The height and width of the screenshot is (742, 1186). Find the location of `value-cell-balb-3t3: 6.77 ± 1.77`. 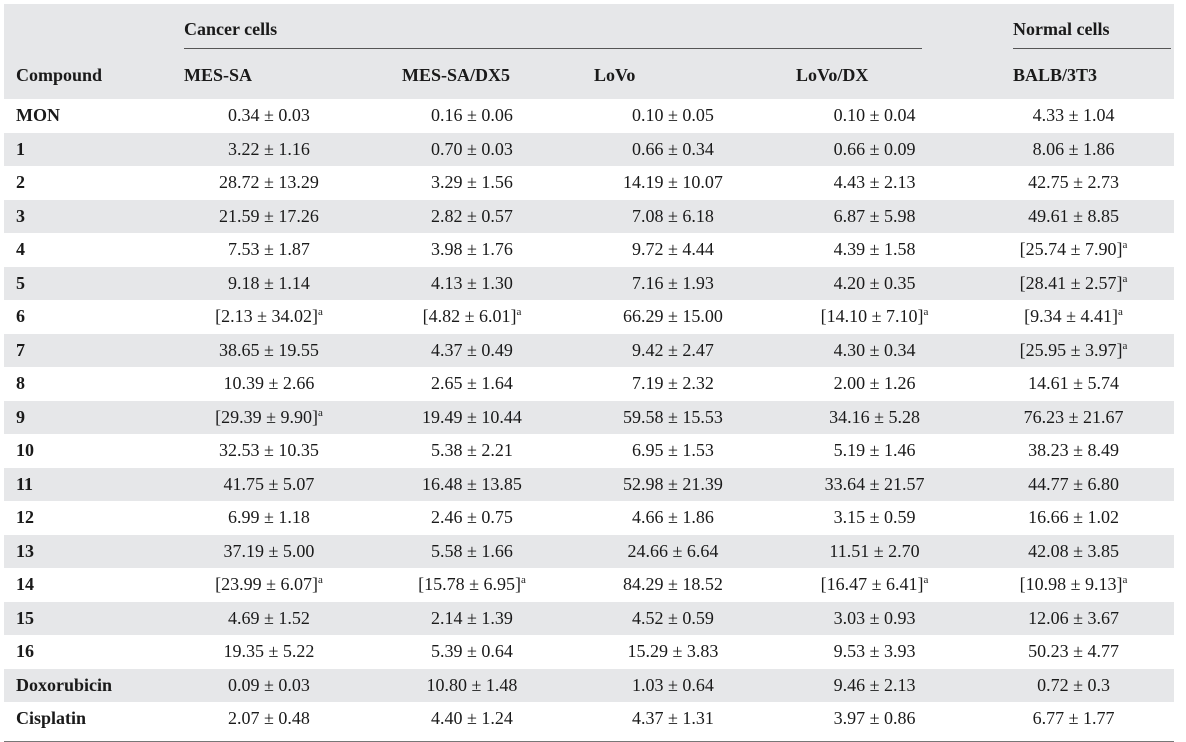

value-cell-balb-3t3: 6.77 ± 1.77 is located at coordinates (1073, 719).